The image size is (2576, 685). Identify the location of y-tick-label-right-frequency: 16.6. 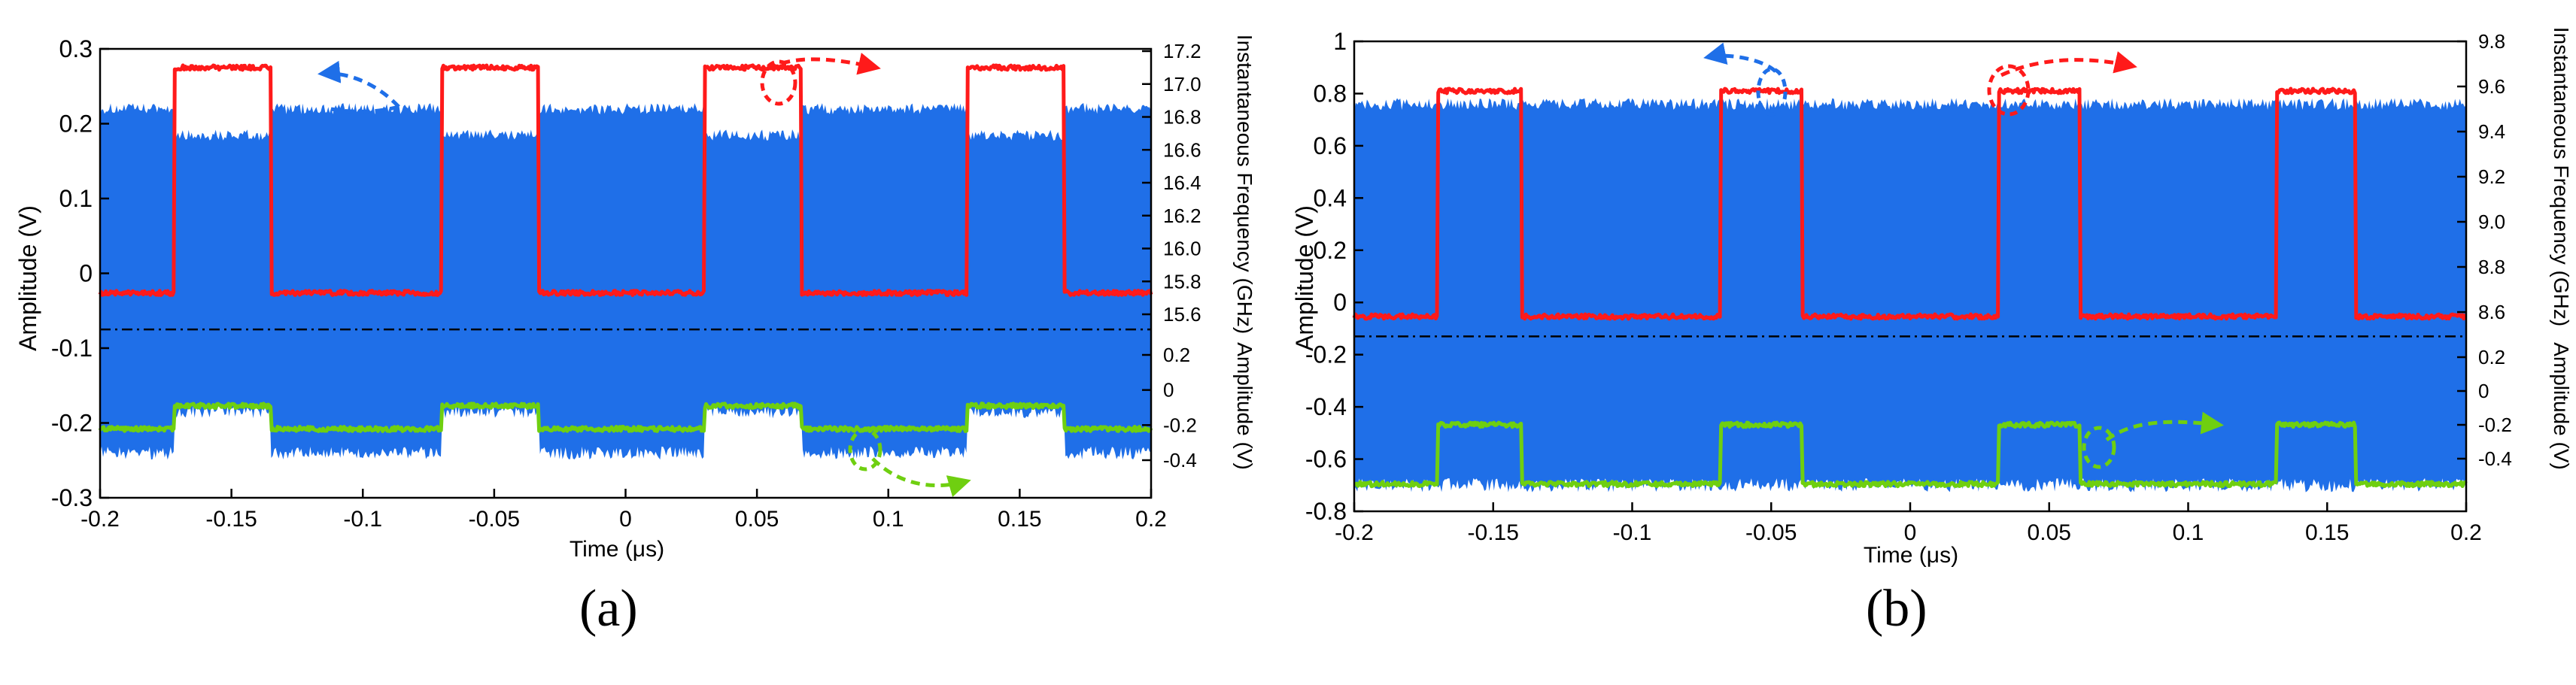
(1182, 150).